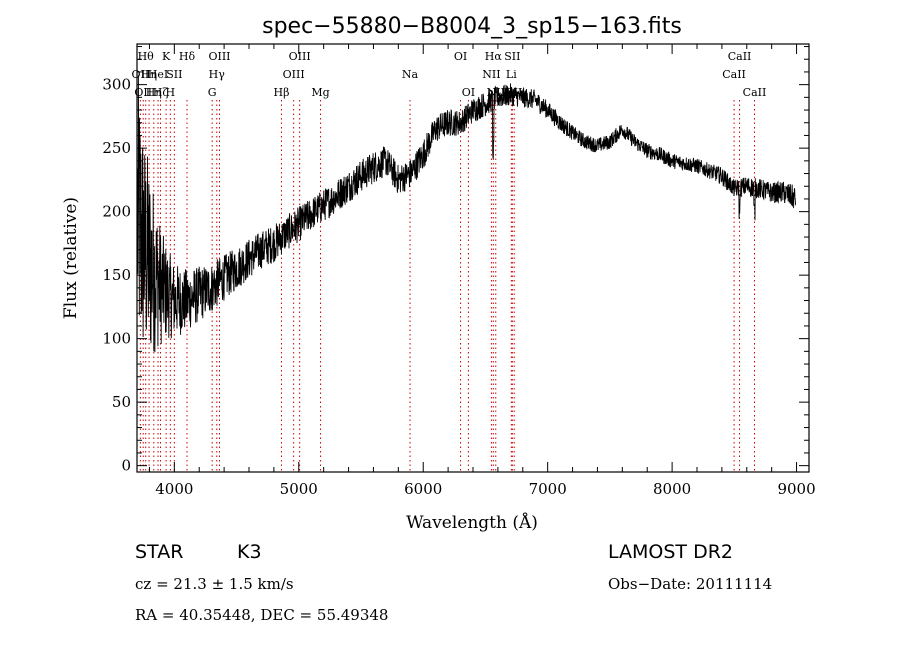  I want to click on y-tick-label: 150, so click(116, 275).